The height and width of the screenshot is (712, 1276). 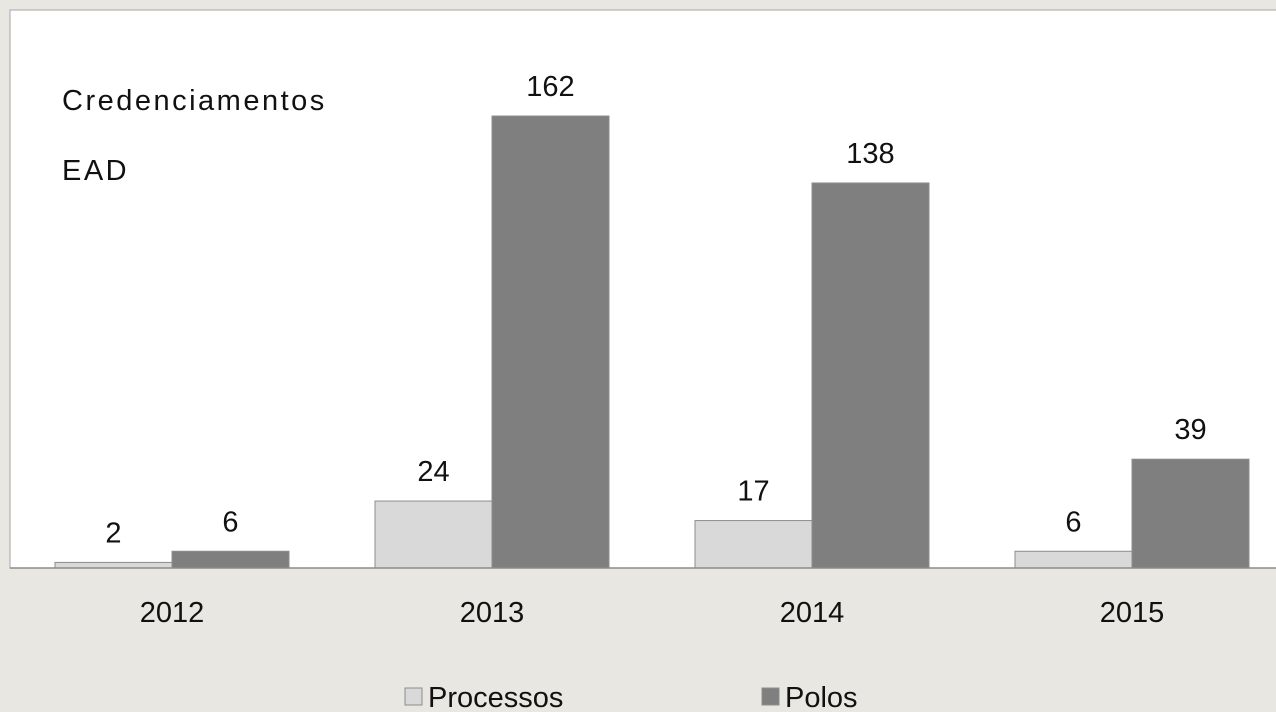 I want to click on data-label: 39, so click(x=1190, y=430).